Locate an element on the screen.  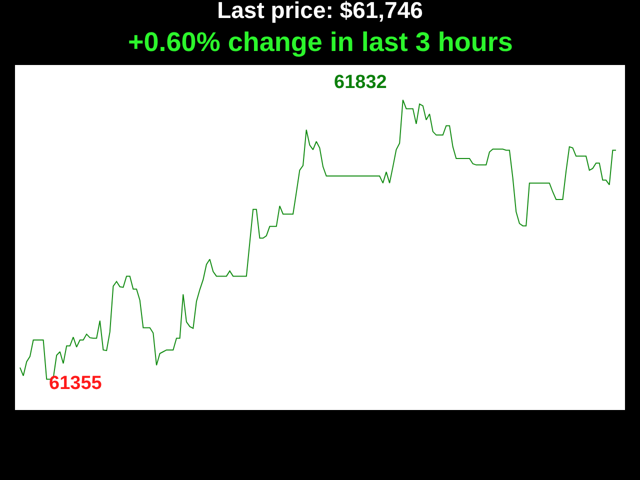
chart-title: Last price: $61,746 is located at coordinates (320, 12).